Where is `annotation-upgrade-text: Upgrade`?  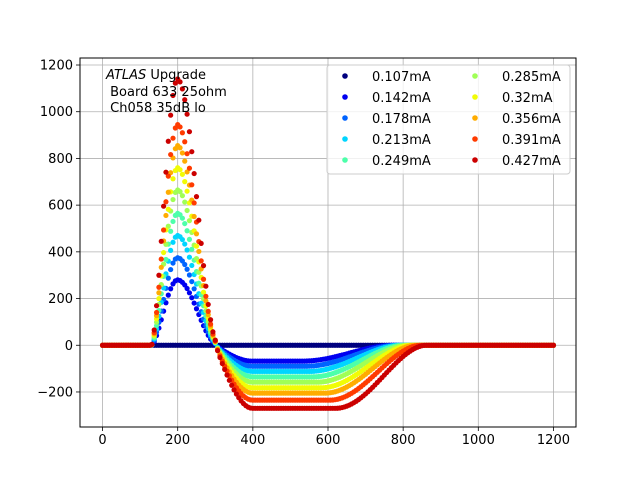 annotation-upgrade-text: Upgrade is located at coordinates (176, 75).